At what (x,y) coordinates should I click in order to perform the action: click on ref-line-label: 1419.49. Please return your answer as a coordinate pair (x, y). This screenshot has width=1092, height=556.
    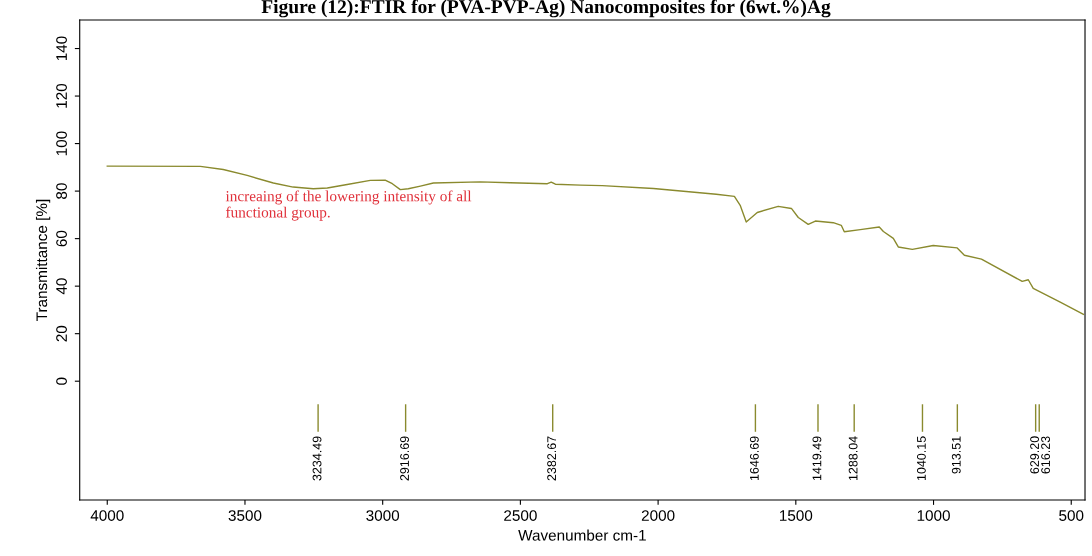
    Looking at the image, I should click on (817, 458).